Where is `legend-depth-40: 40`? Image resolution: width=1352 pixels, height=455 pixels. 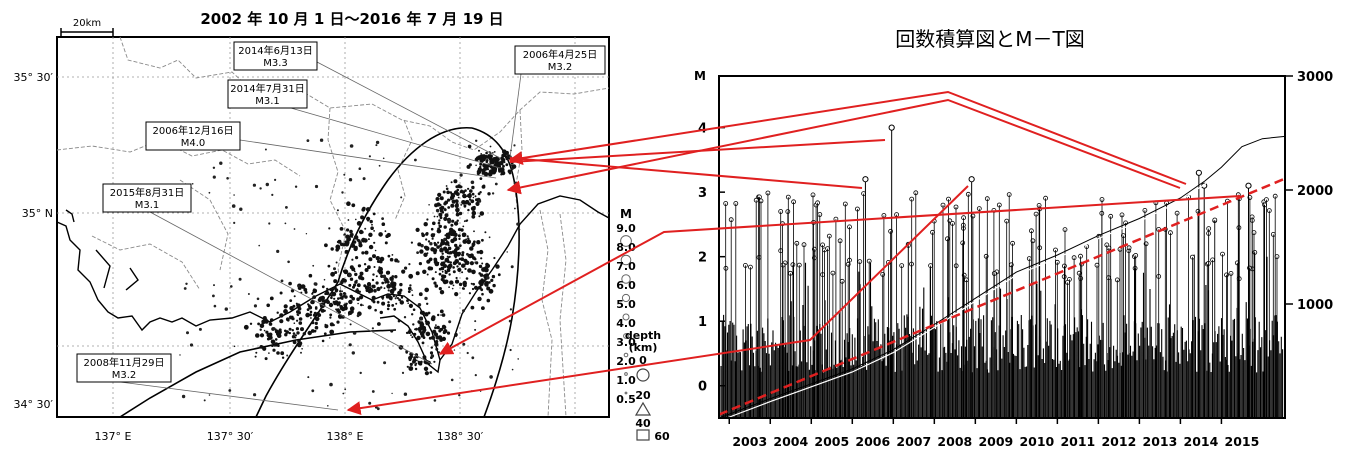
legend-depth-40: 40 is located at coordinates (643, 423).